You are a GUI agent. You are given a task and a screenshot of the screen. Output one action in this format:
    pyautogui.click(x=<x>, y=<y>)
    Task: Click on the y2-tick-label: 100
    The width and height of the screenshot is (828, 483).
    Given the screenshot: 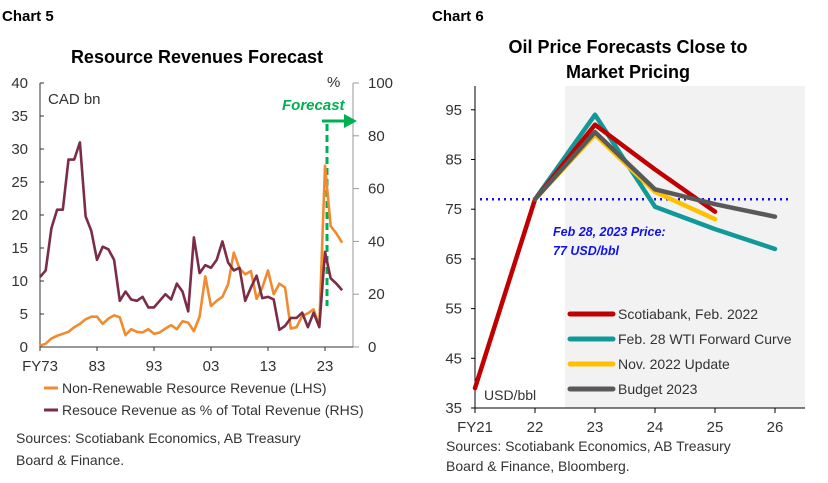 What is the action you would take?
    pyautogui.click(x=380, y=83)
    